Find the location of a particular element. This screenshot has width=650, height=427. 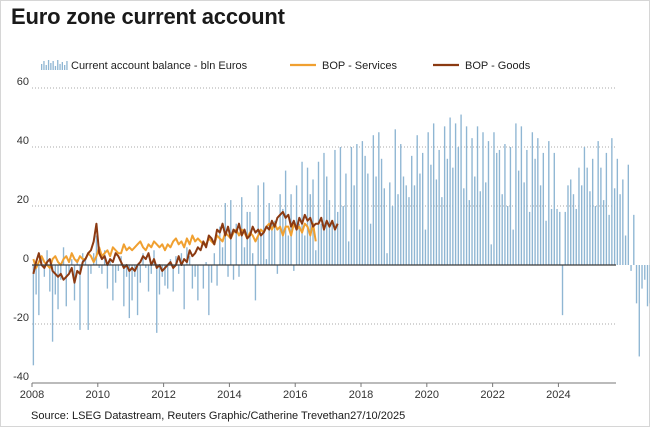

y-tick-label: -20 is located at coordinates (21, 318).